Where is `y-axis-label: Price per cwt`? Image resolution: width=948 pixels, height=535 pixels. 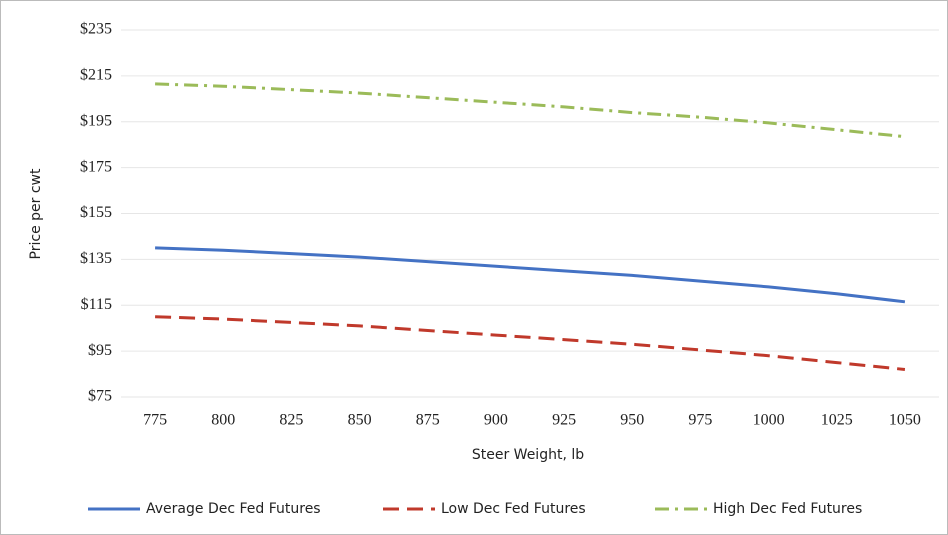
y-axis-label: Price per cwt is located at coordinates (36, 213).